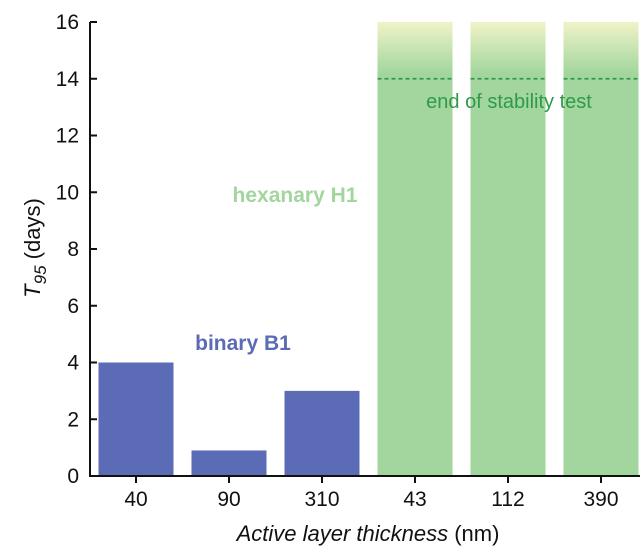 This screenshot has width=640, height=549. Describe the element at coordinates (414, 499) in the screenshot. I see `x-tick-label-43: 43` at that location.